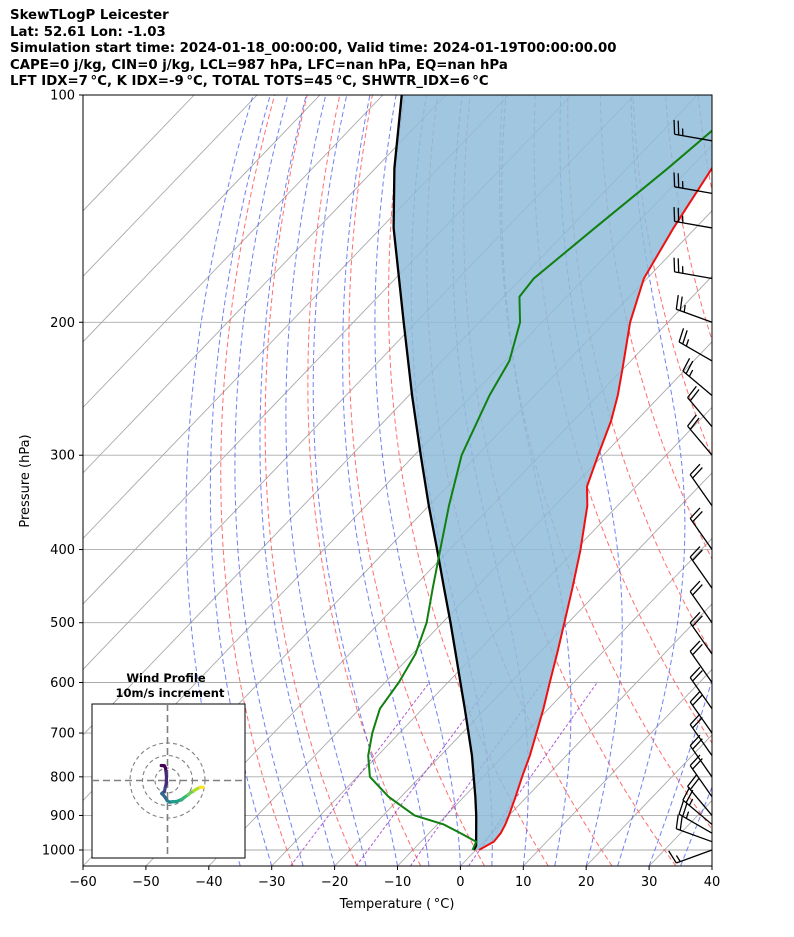  What do you see at coordinates (586, 882) in the screenshot?
I see `x-tick-label: 20` at bounding box center [586, 882].